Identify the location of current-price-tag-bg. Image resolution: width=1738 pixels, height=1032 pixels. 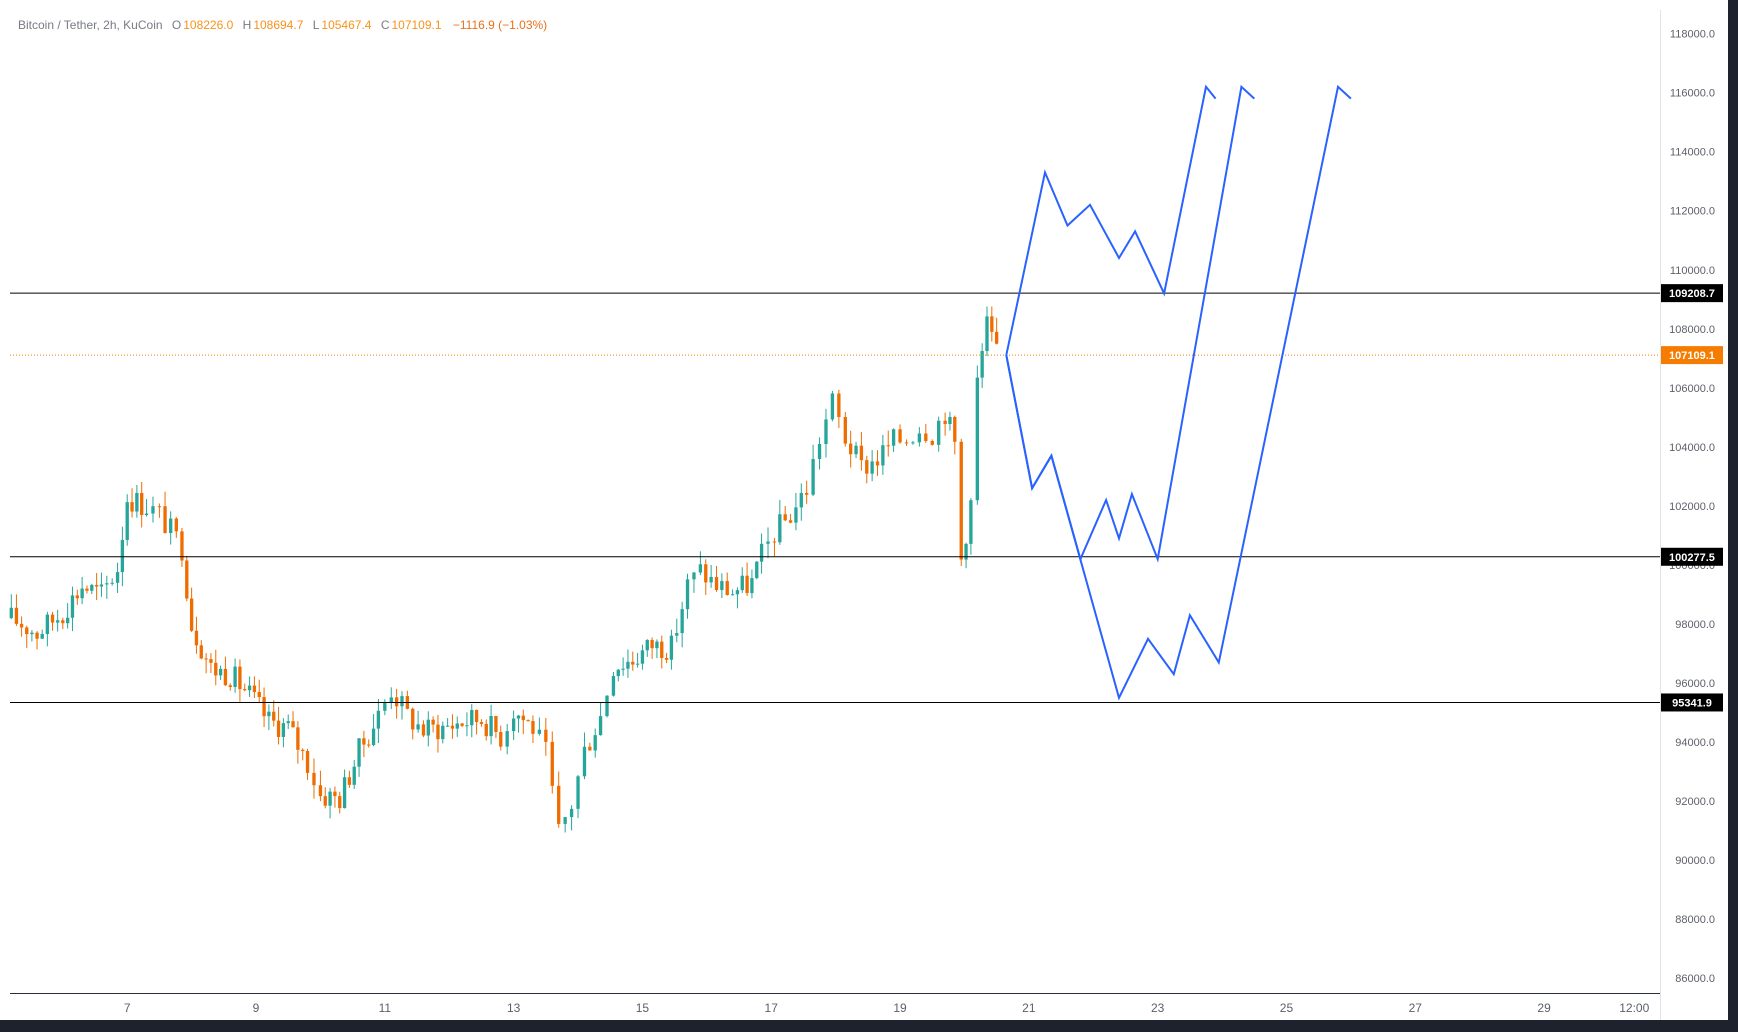
(1692, 355).